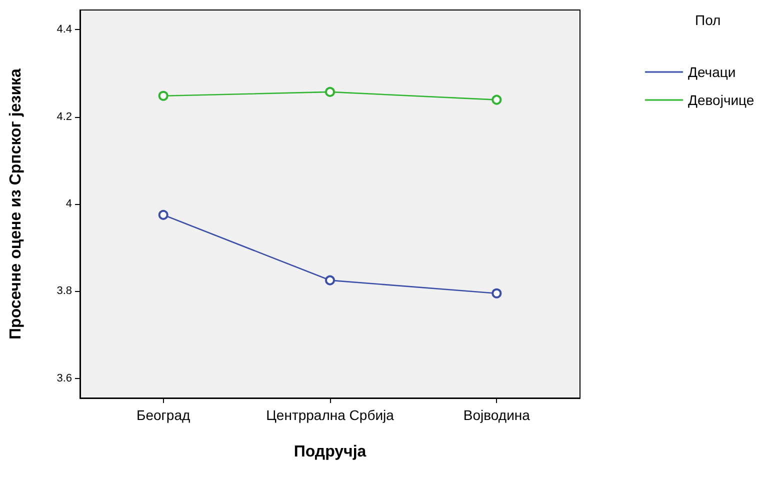 The width and height of the screenshot is (775, 481). I want to click on x-tick-label: Војводина, so click(496, 415).